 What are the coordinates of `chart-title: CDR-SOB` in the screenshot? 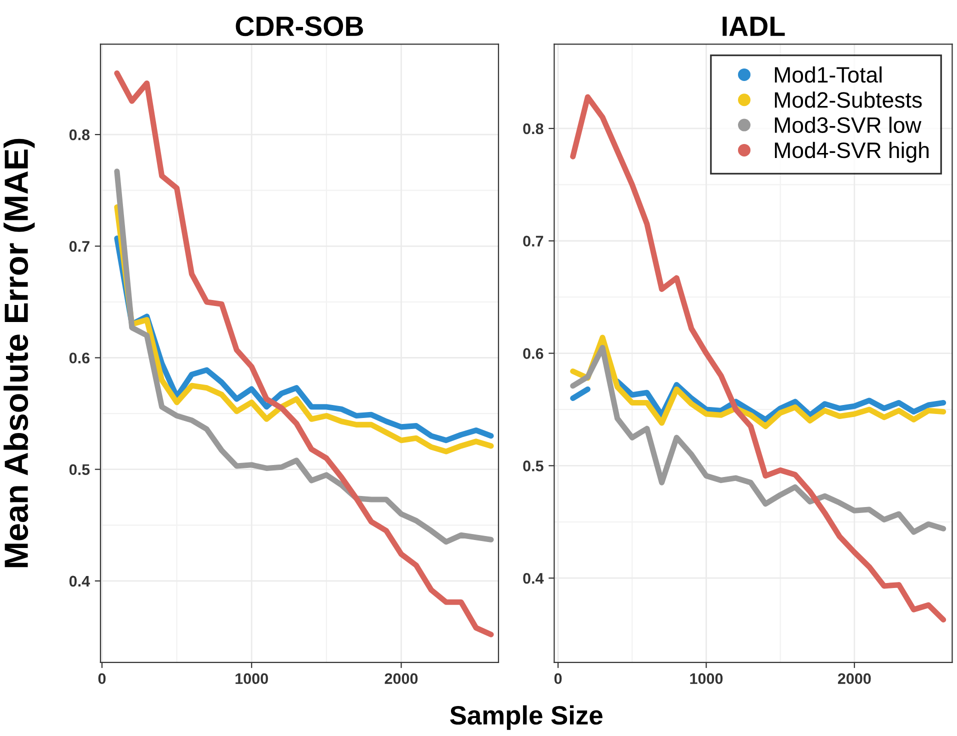 It's located at (300, 26).